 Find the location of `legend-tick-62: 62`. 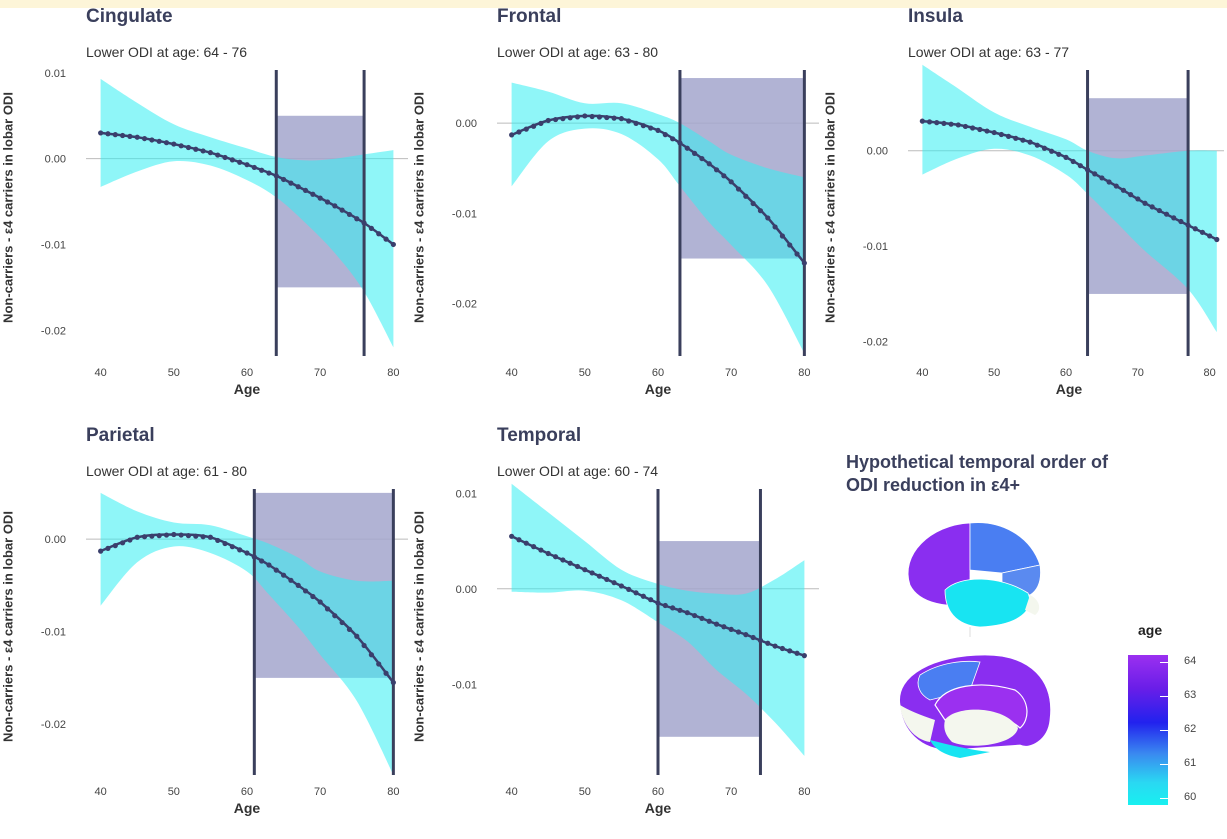

legend-tick-62: 62 is located at coordinates (1190, 729).